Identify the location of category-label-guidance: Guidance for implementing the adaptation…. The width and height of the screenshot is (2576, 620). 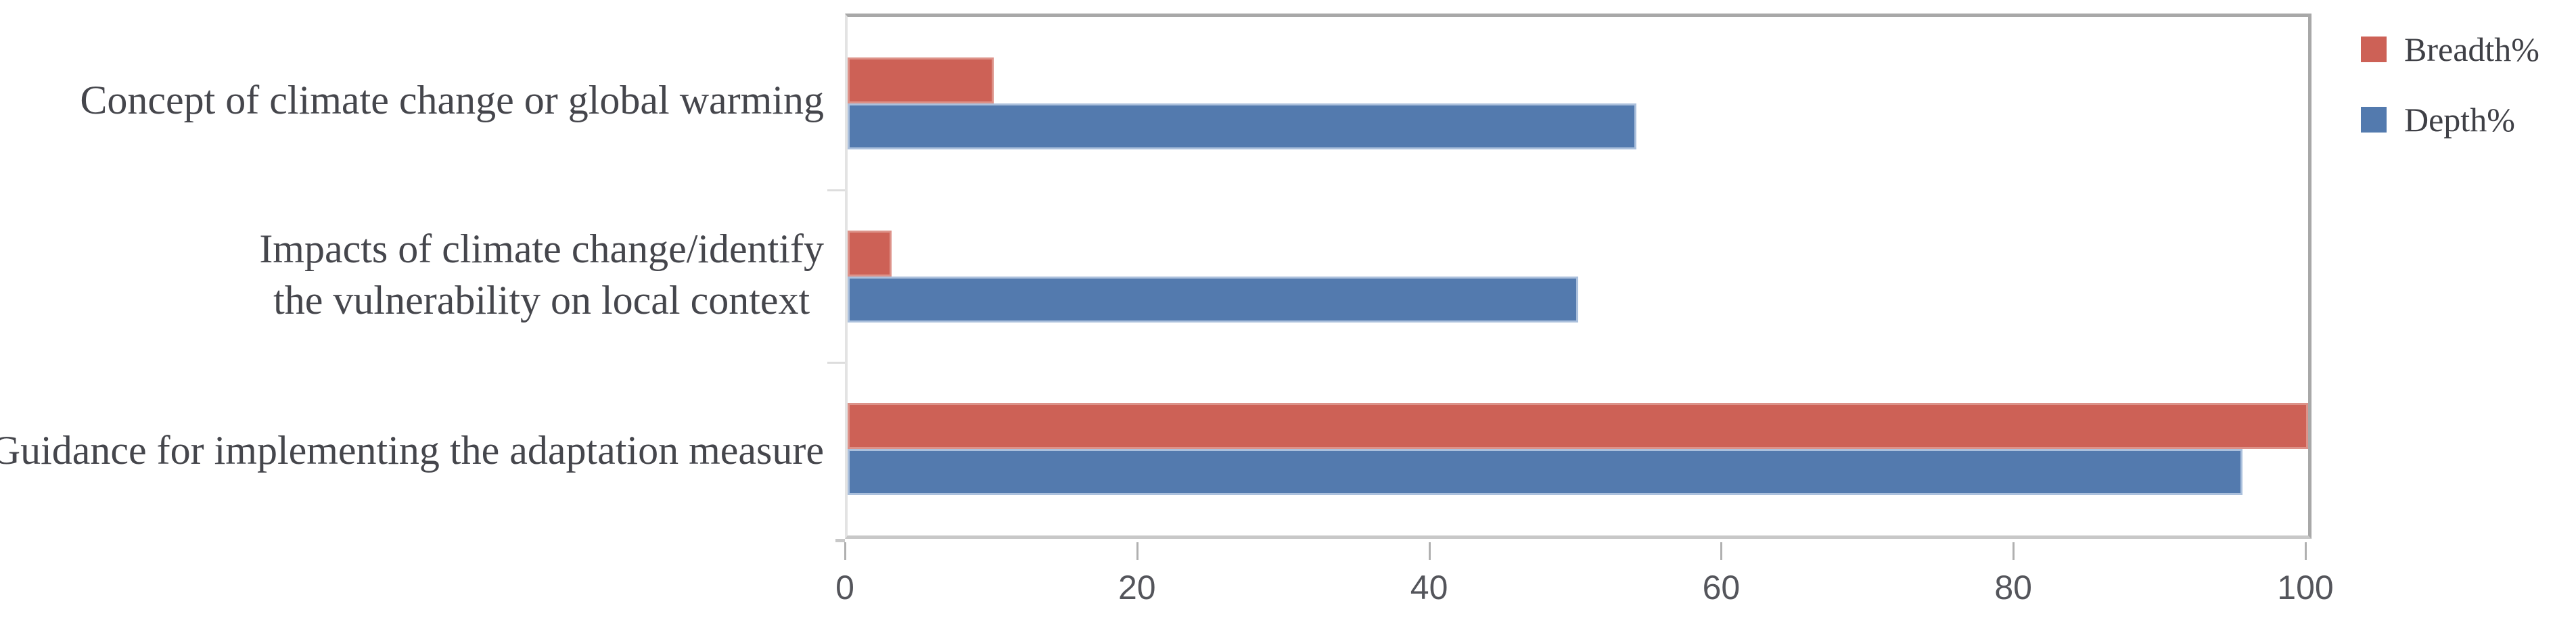
(412, 450).